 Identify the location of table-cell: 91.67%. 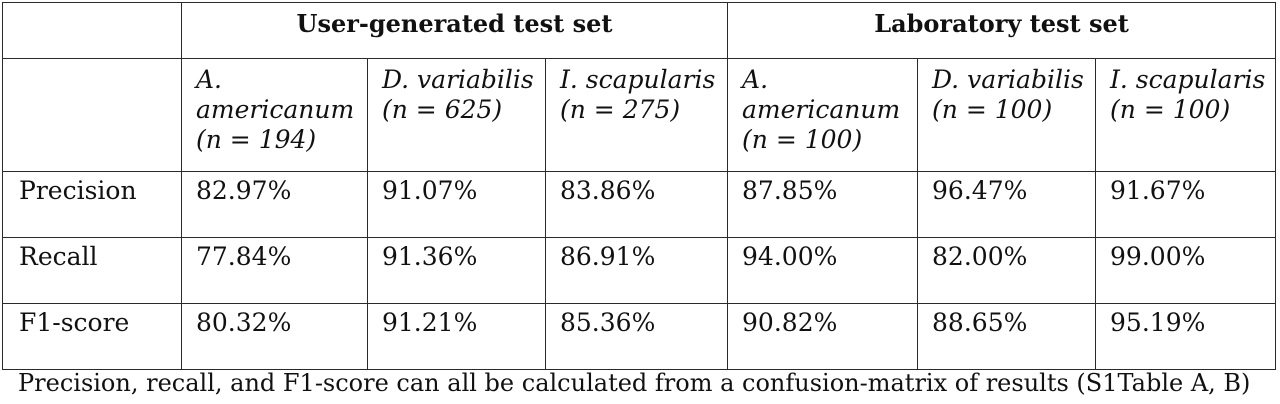
(1186, 204).